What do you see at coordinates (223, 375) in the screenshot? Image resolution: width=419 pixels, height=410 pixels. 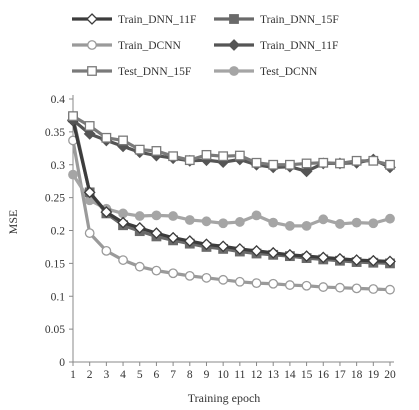 I see `x-tick-label: 10` at bounding box center [223, 375].